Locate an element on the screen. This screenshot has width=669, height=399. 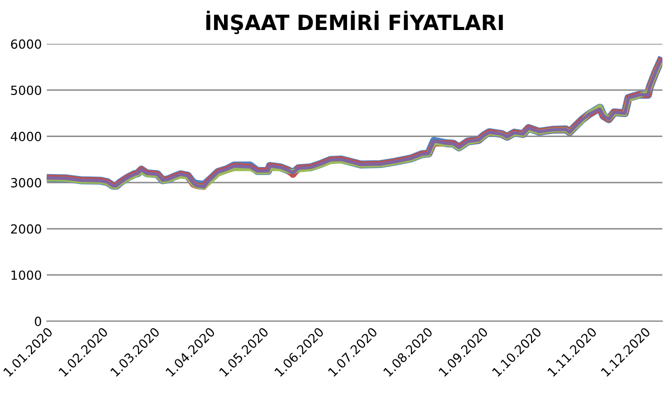
y-tick-label: 5000 is located at coordinates (26, 91).